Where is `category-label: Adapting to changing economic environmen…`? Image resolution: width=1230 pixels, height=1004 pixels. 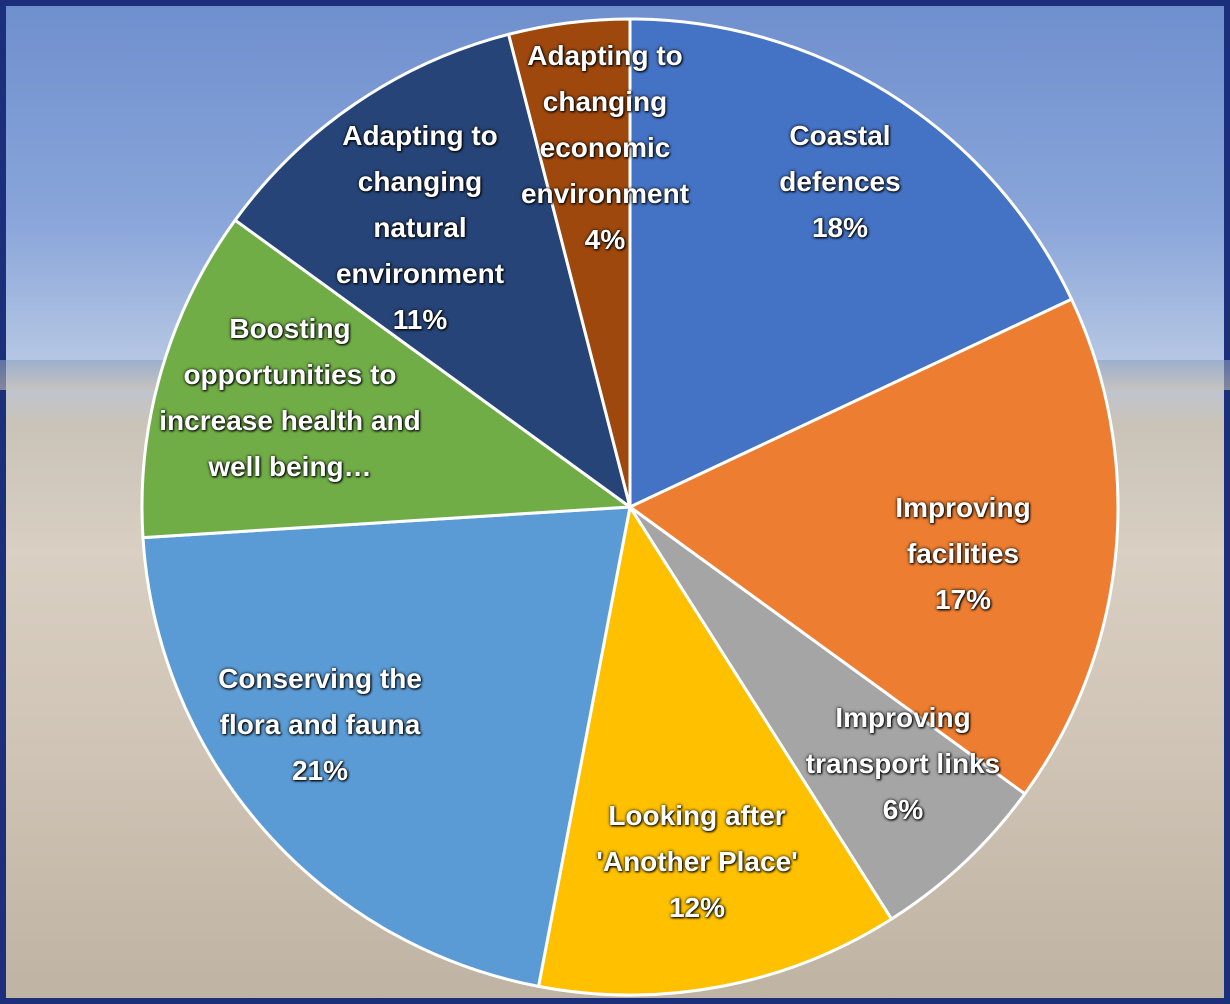
category-label: Adapting to changing economic environmen… is located at coordinates (605, 124).